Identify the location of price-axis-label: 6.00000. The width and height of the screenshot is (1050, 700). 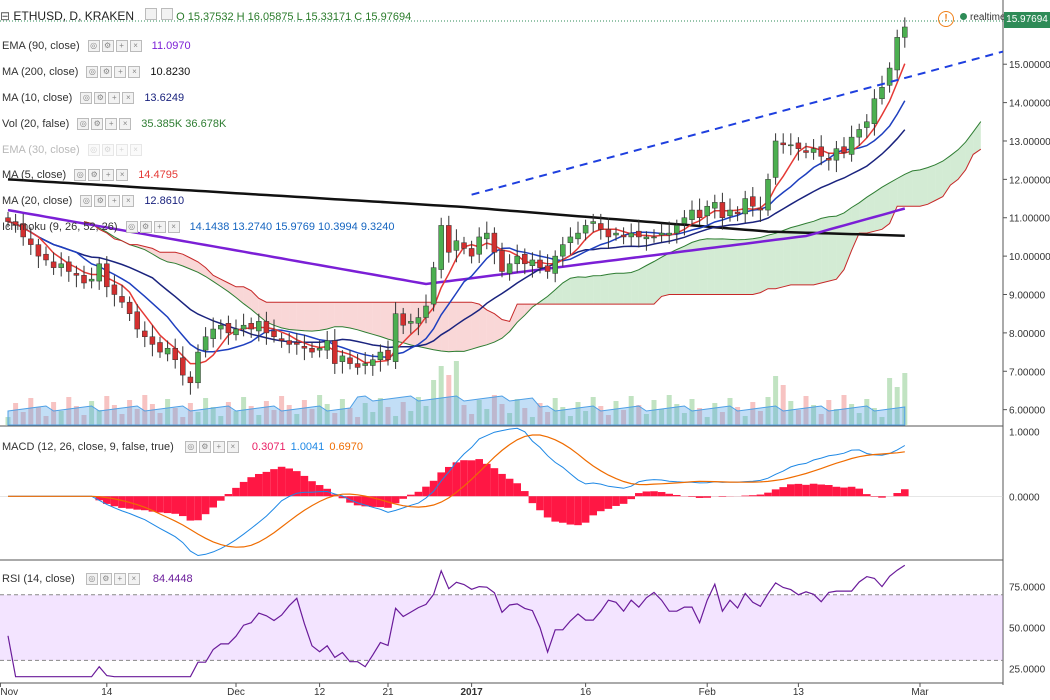
(1027, 411).